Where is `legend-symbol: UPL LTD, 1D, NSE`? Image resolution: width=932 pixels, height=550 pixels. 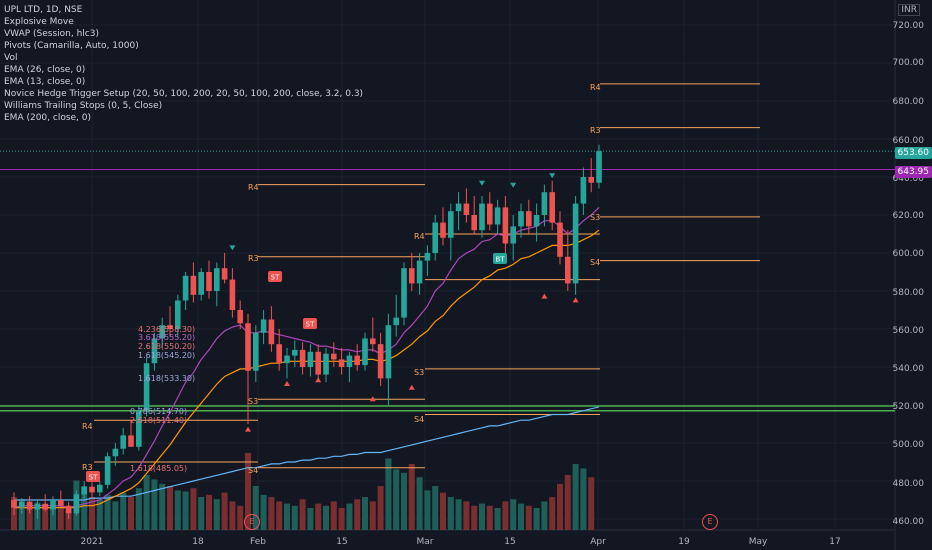 legend-symbol: UPL LTD, 1D, NSE is located at coordinates (43, 10).